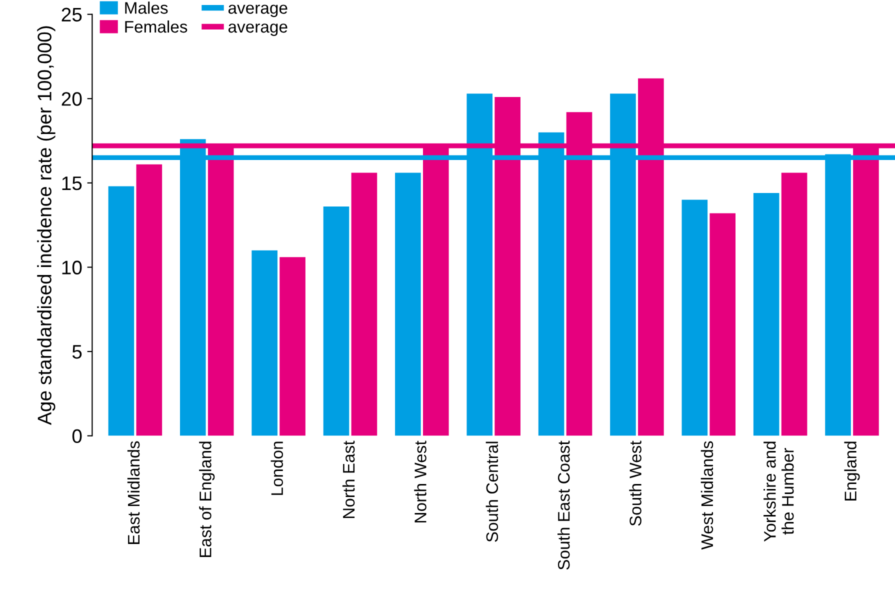 Image resolution: width=895 pixels, height=597 pixels. Describe the element at coordinates (420, 481) in the screenshot. I see `x-tick-label: North West` at that location.